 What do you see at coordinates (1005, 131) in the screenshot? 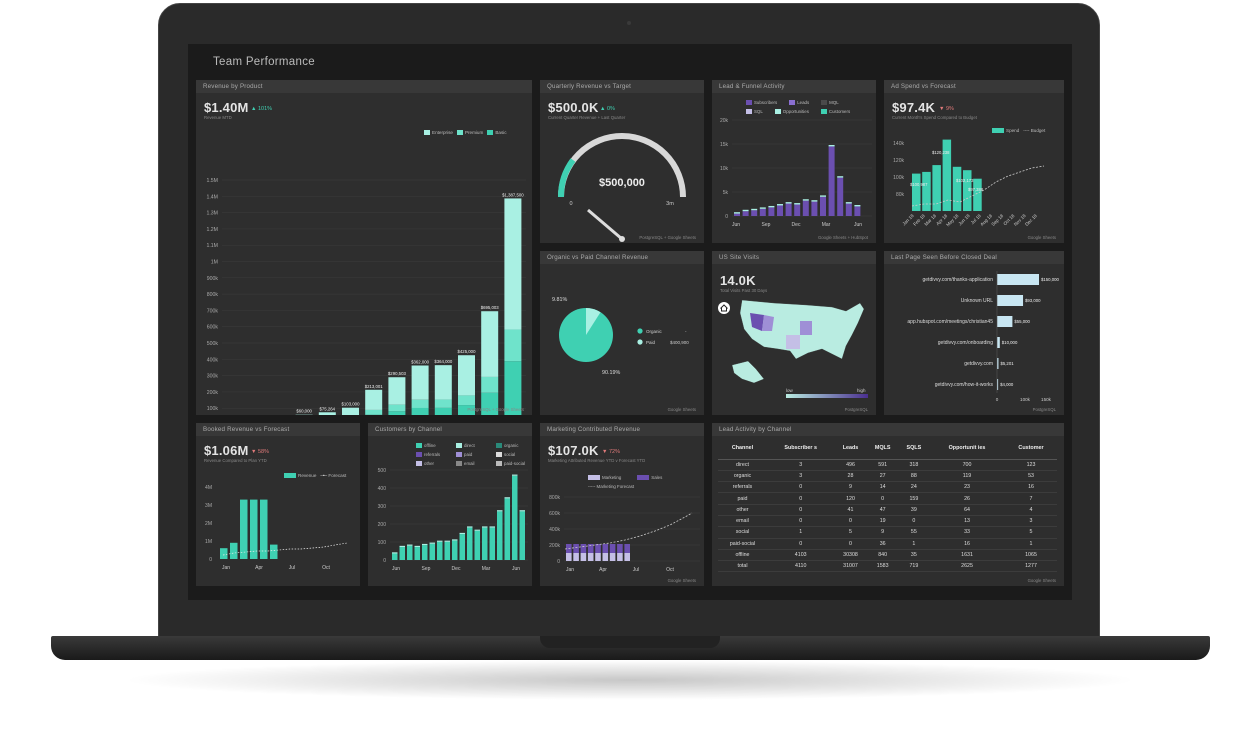
I see `legend-spend: Spend` at bounding box center [1005, 131].